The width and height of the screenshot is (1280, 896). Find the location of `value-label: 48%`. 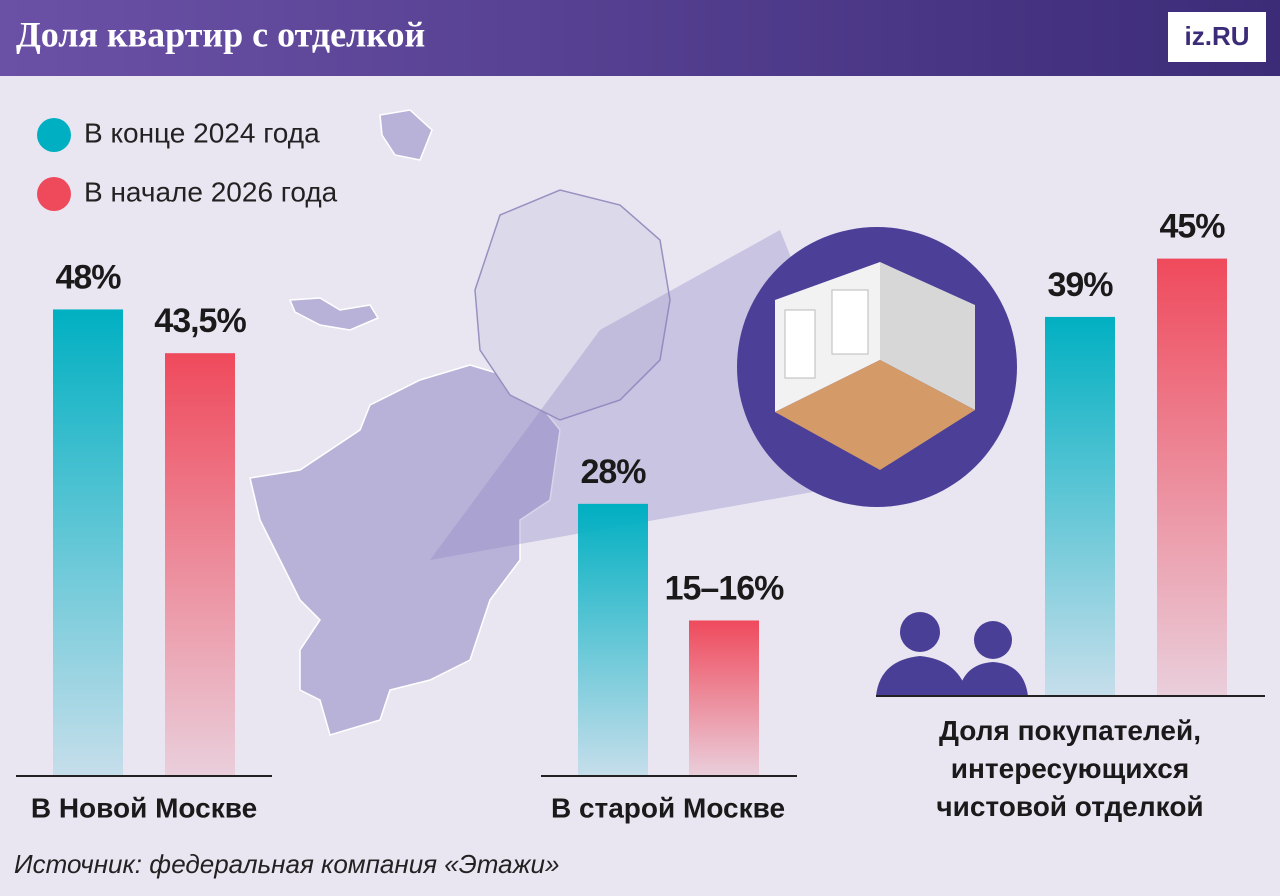

value-label: 48% is located at coordinates (88, 277).